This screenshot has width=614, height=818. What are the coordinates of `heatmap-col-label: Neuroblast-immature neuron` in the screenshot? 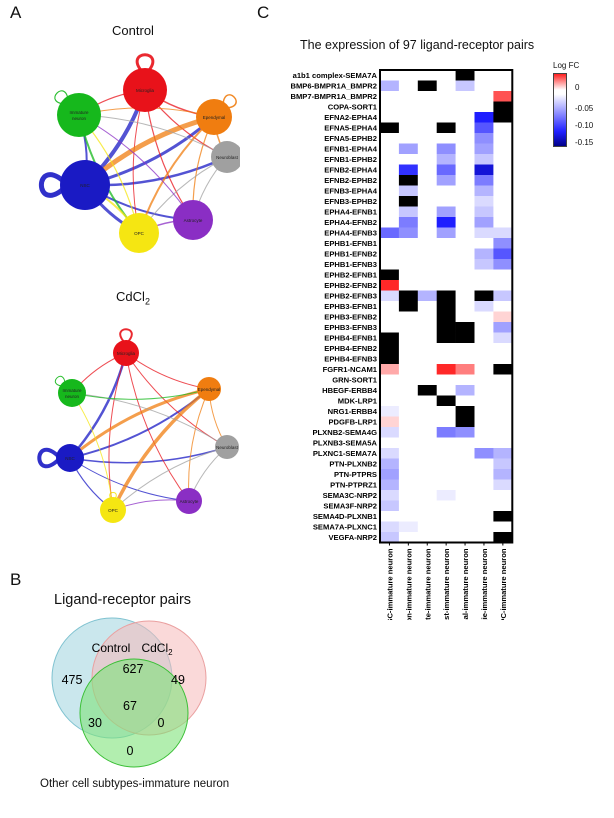 It's located at (446, 584).